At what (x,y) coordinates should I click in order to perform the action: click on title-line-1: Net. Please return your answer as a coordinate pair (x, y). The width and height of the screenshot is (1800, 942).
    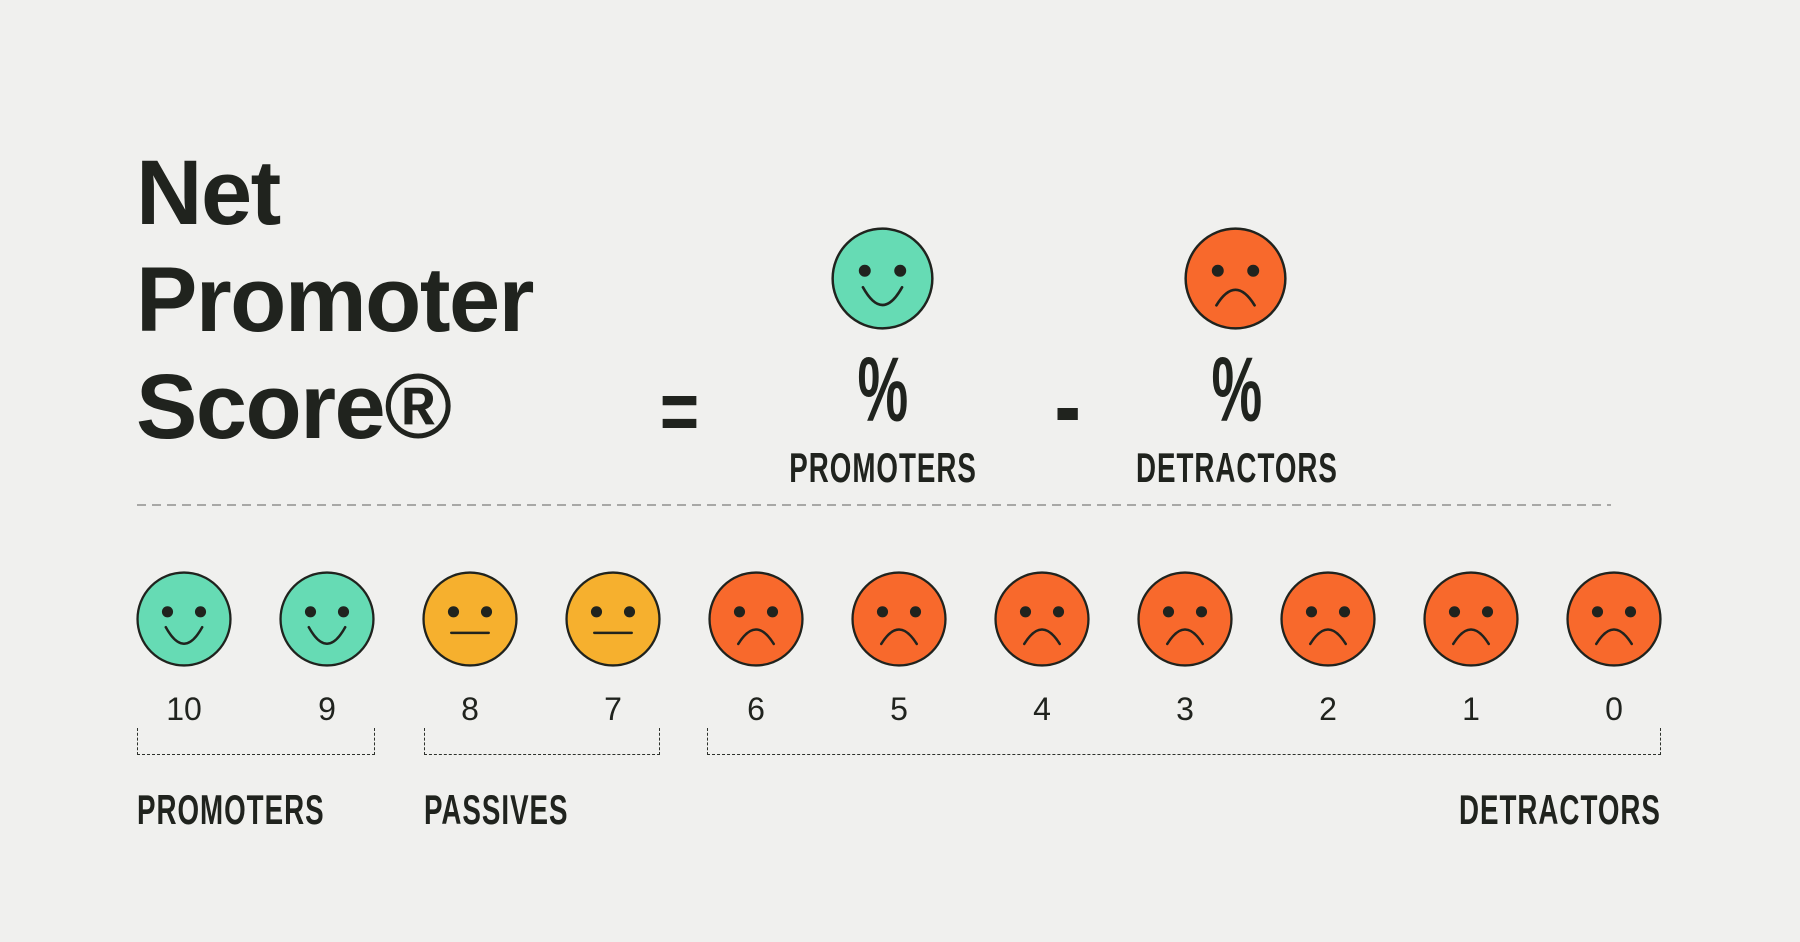
    Looking at the image, I should click on (208, 193).